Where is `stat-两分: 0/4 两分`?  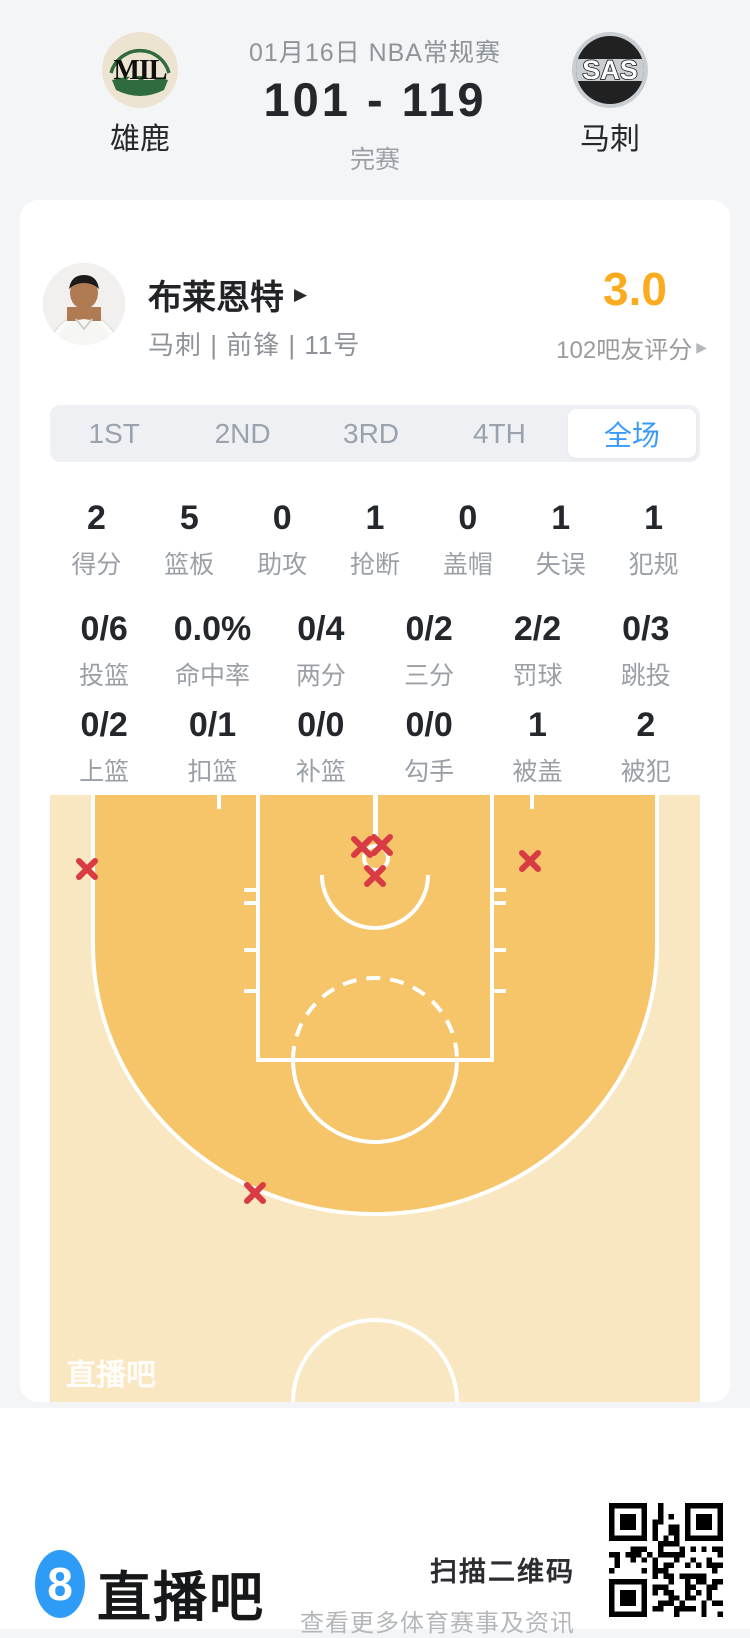 stat-两分: 0/4 两分 is located at coordinates (320, 650).